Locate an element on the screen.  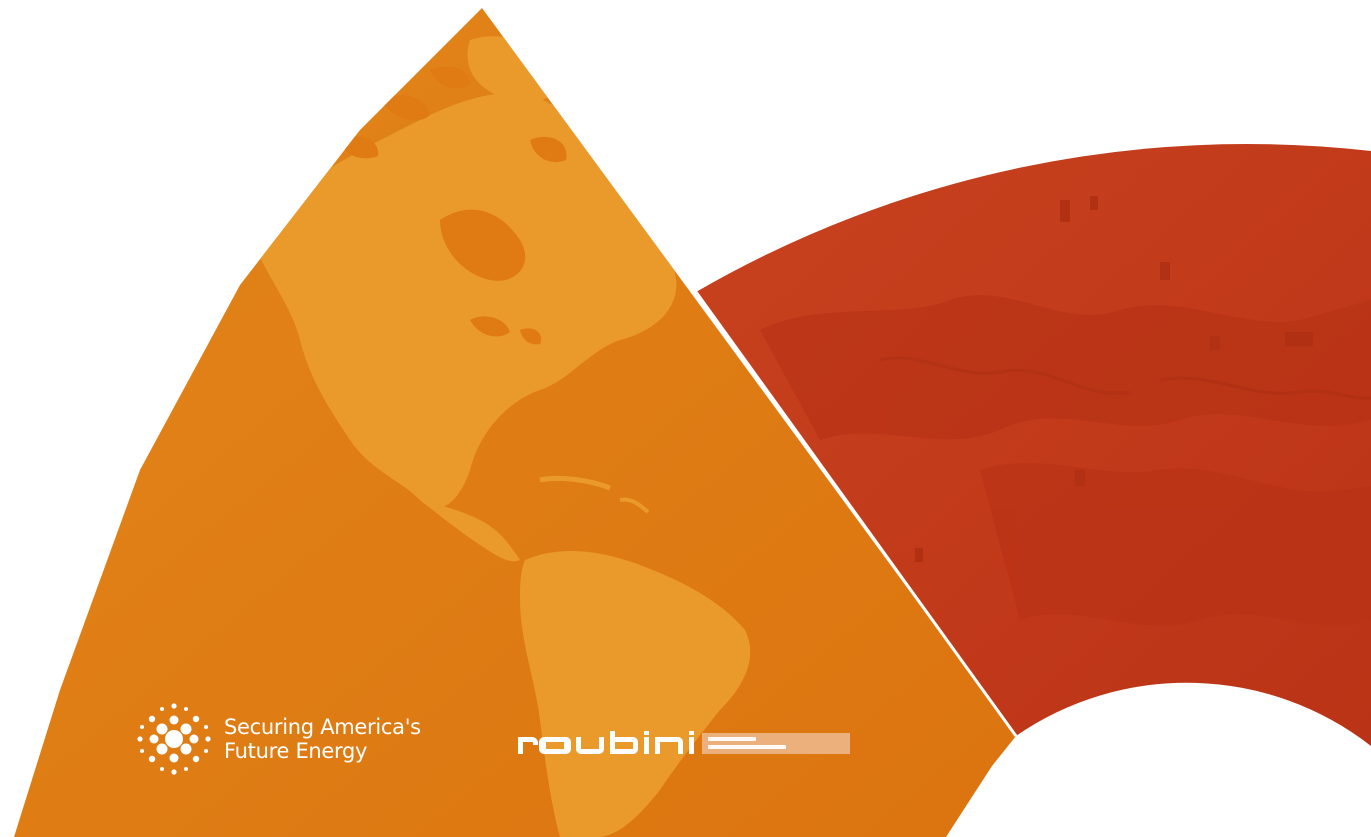
roubini-logo is located at coordinates (684, 743).